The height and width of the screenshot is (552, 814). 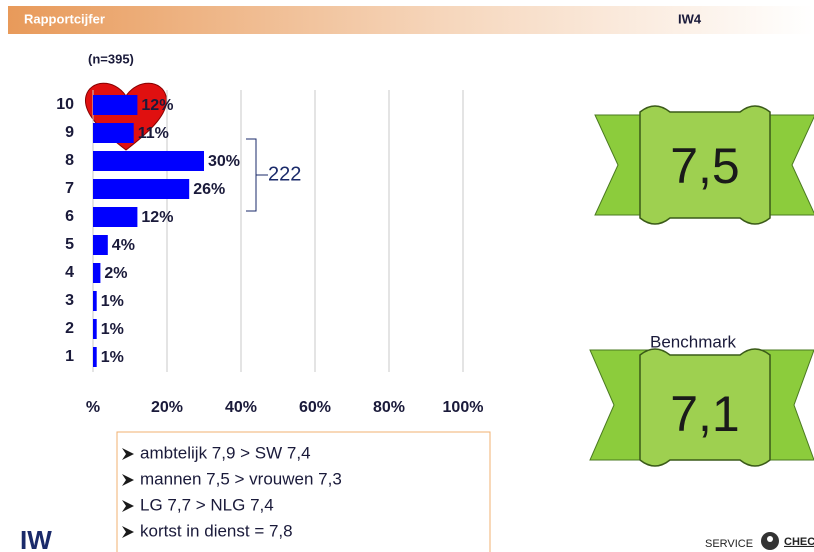 I want to click on benchmark-badge: 7,1, so click(x=701, y=407).